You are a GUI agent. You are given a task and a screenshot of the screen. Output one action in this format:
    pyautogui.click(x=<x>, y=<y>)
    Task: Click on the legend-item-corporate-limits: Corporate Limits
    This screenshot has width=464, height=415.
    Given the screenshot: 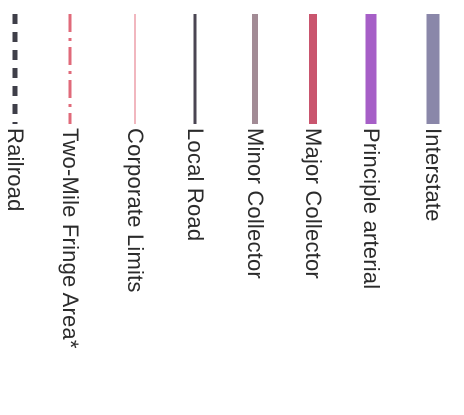 What is the action you would take?
    pyautogui.click(x=135, y=210)
    